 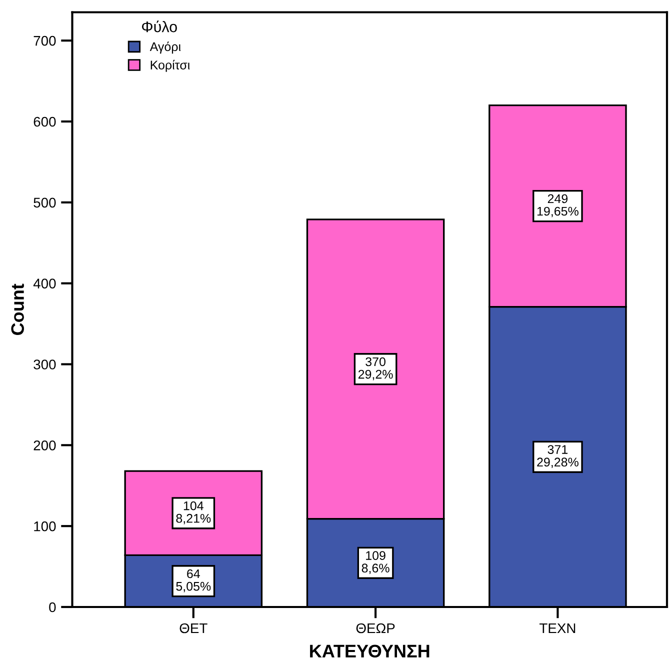 What do you see at coordinates (170, 66) in the screenshot?
I see `legend-label: Κορίτσι` at bounding box center [170, 66].